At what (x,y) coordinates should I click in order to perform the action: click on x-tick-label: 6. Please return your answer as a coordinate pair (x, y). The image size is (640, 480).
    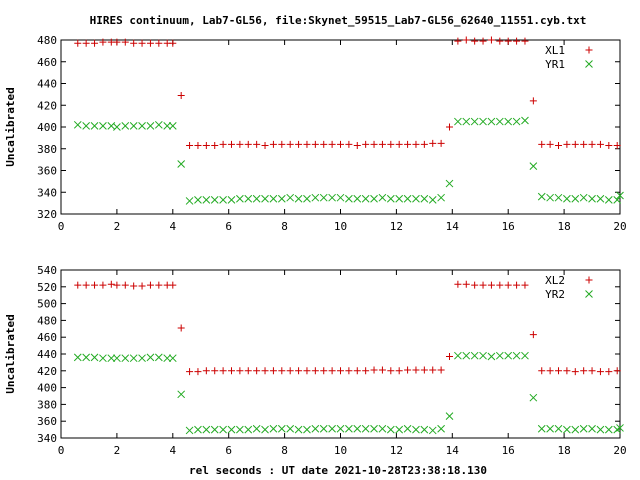
    Looking at the image, I should click on (228, 450).